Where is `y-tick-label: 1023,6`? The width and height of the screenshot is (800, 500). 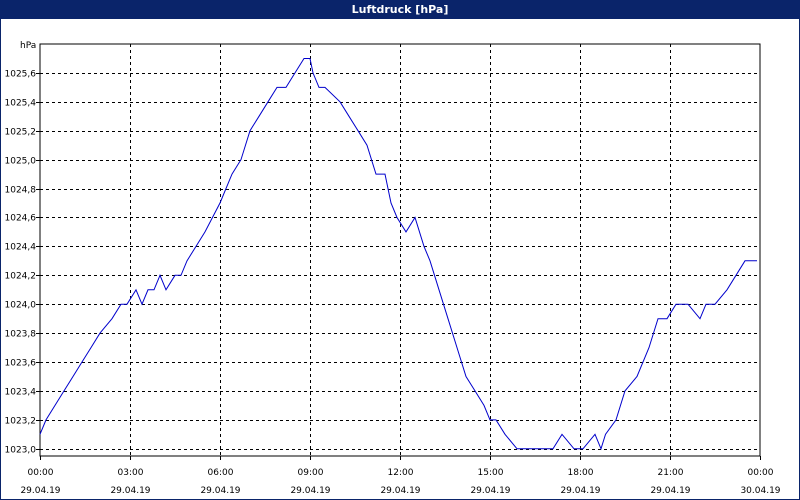
y-tick-label: 1023,6 is located at coordinates (21, 364).